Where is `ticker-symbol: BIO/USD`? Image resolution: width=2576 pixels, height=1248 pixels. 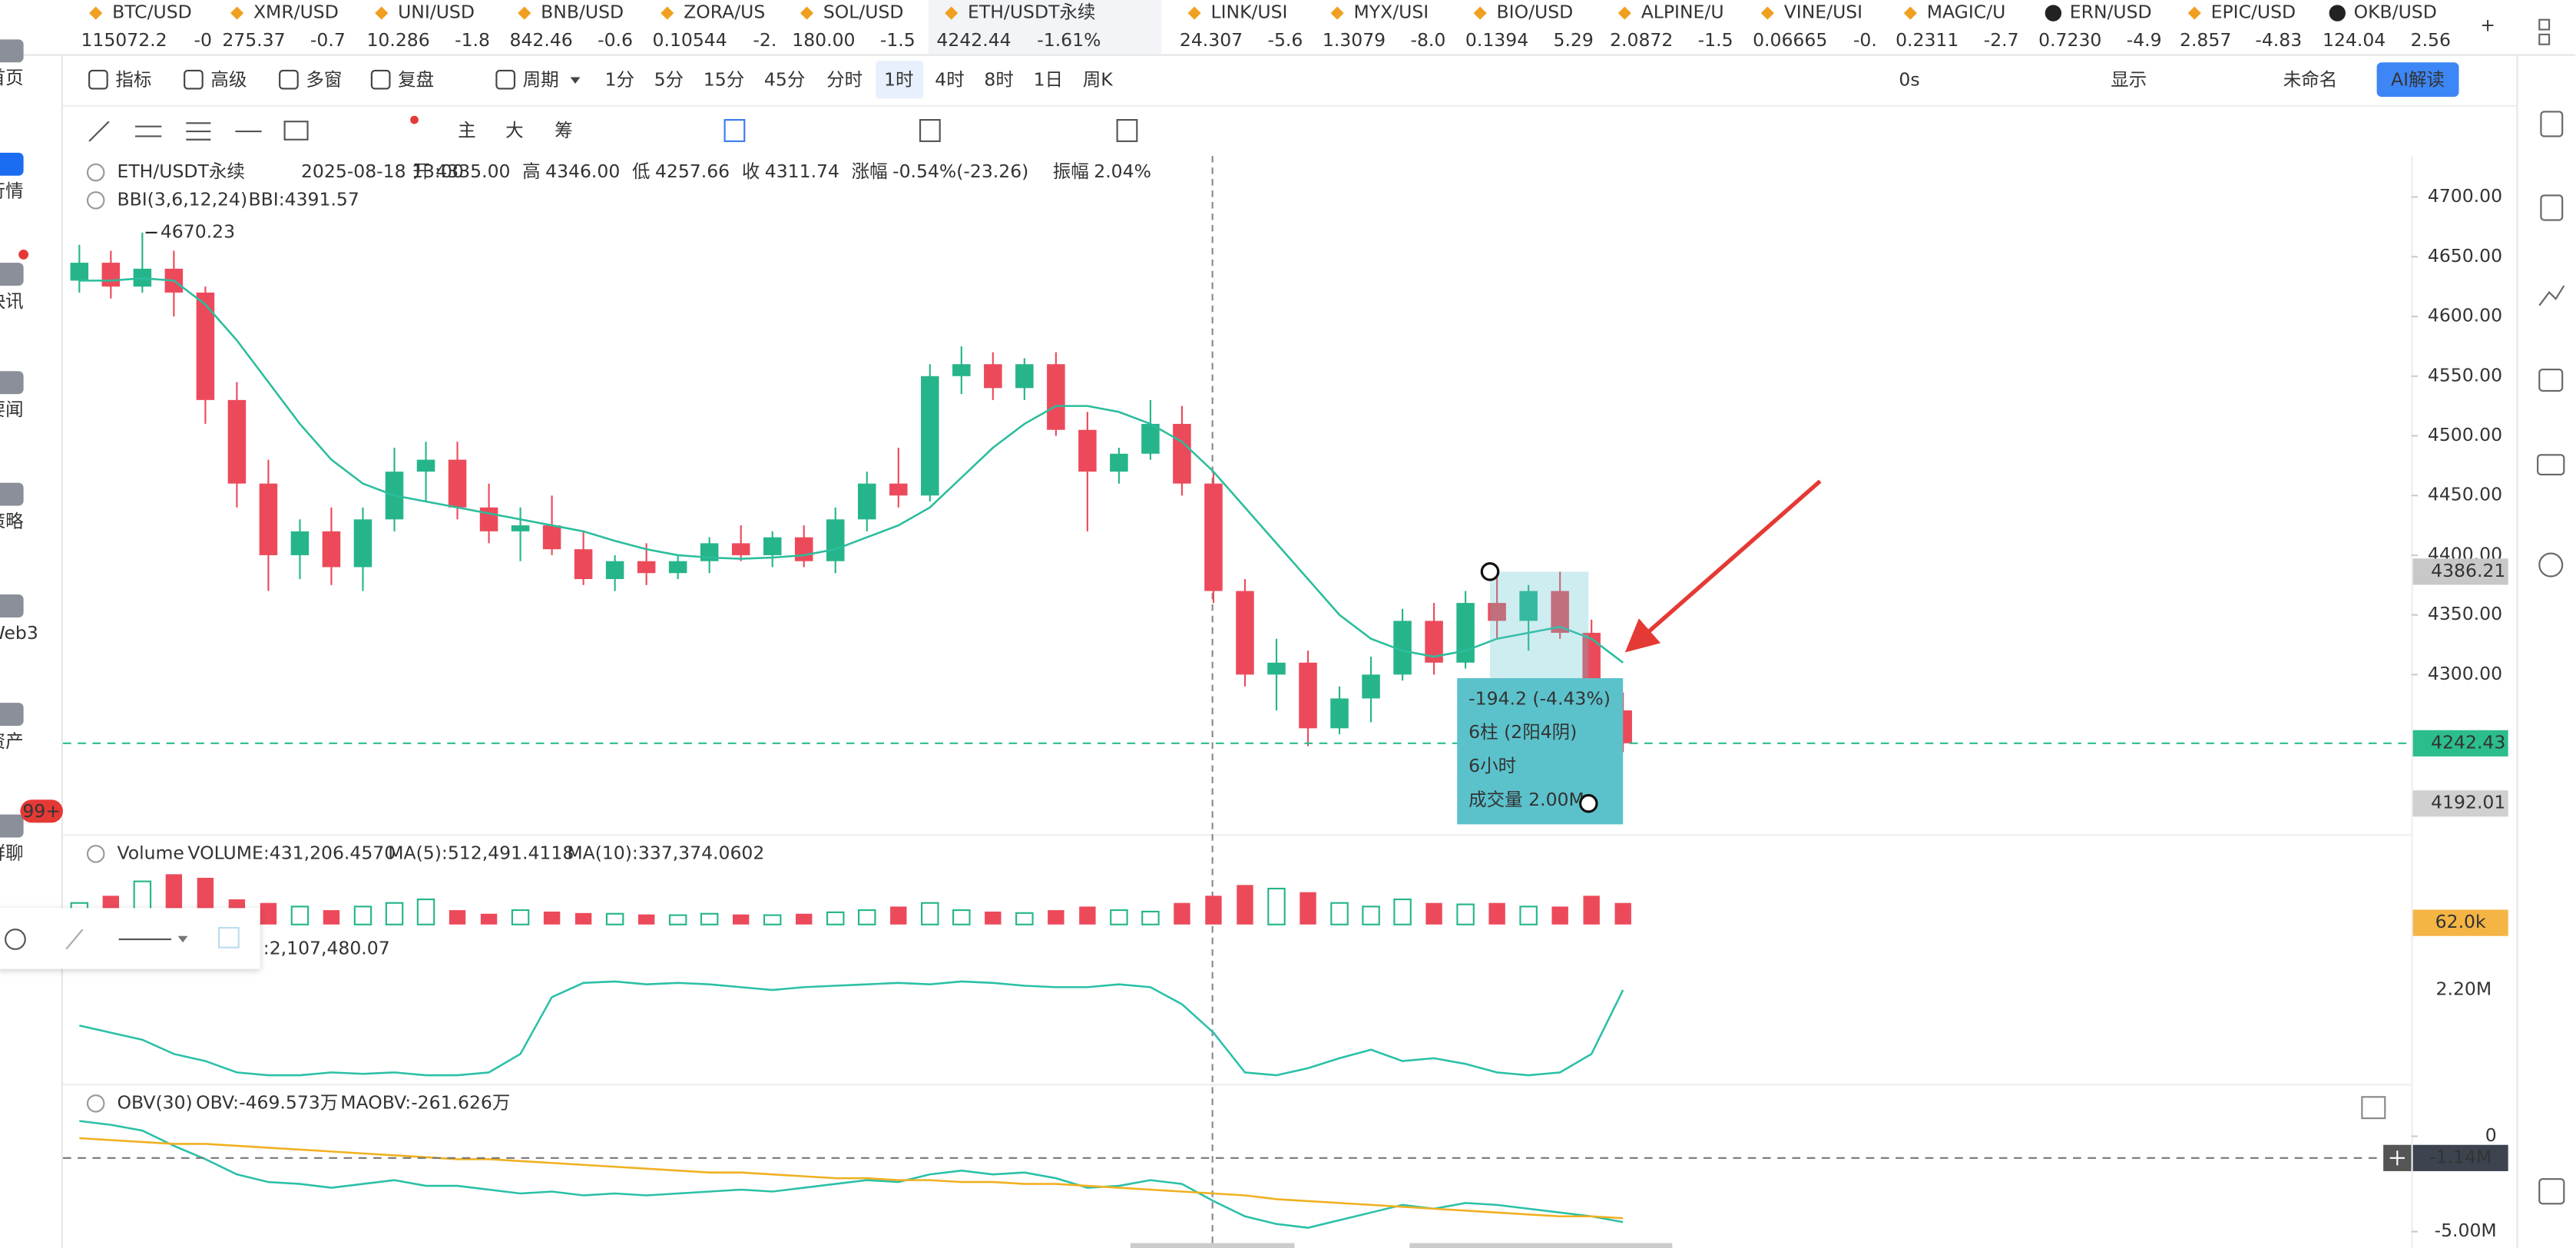
ticker-symbol: BIO/USD is located at coordinates (1535, 12).